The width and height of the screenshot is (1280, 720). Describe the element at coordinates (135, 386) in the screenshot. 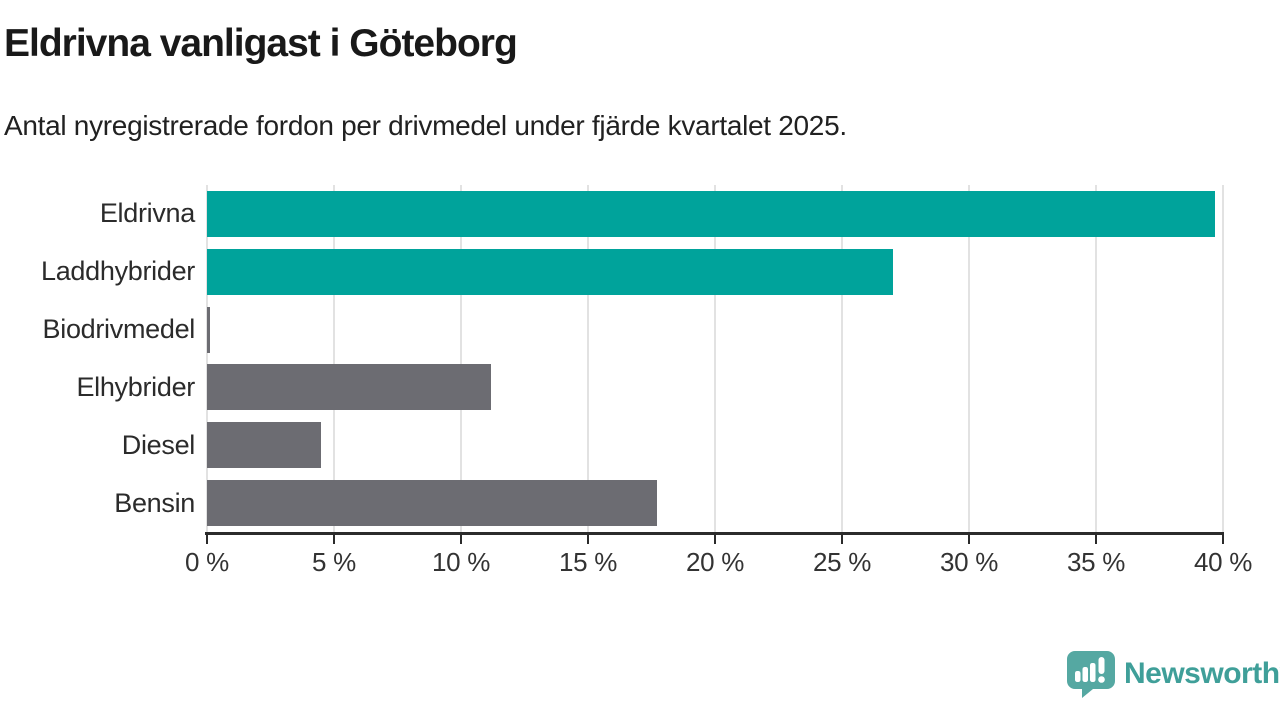

I see `category-label: Elhybrider` at that location.